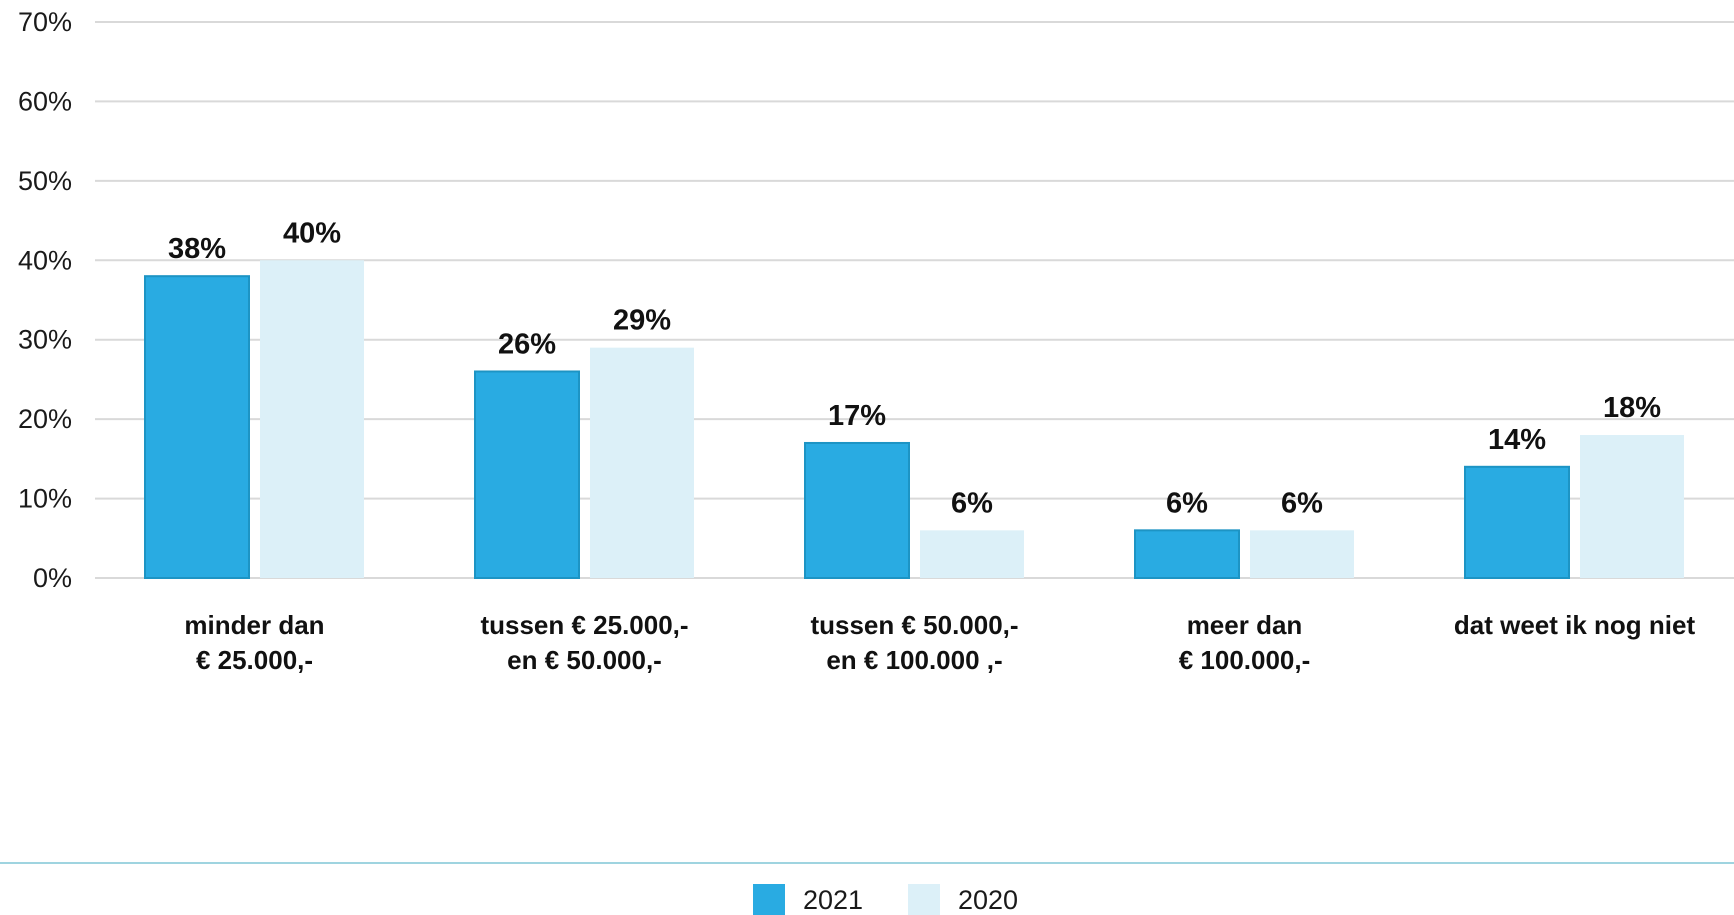  Describe the element at coordinates (584, 660) in the screenshot. I see `category-label: en € 50.000,-` at that location.